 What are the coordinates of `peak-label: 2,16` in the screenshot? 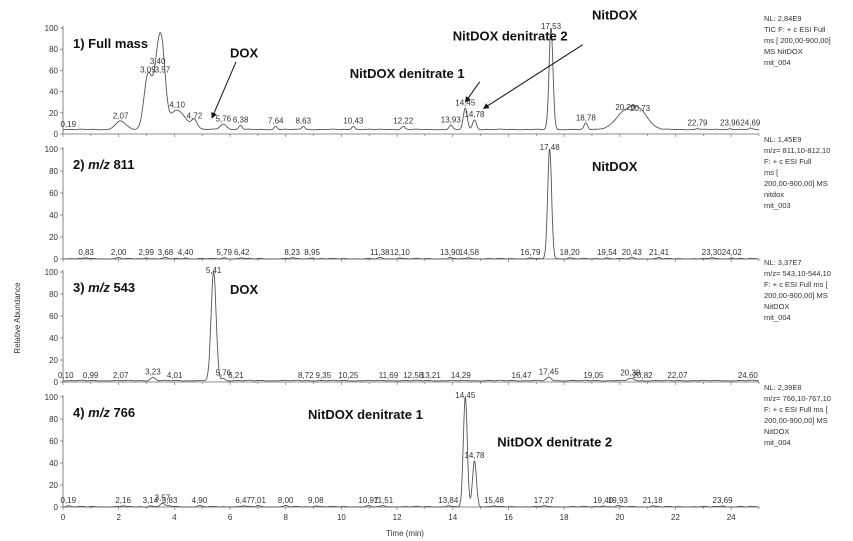 It's located at (123, 500).